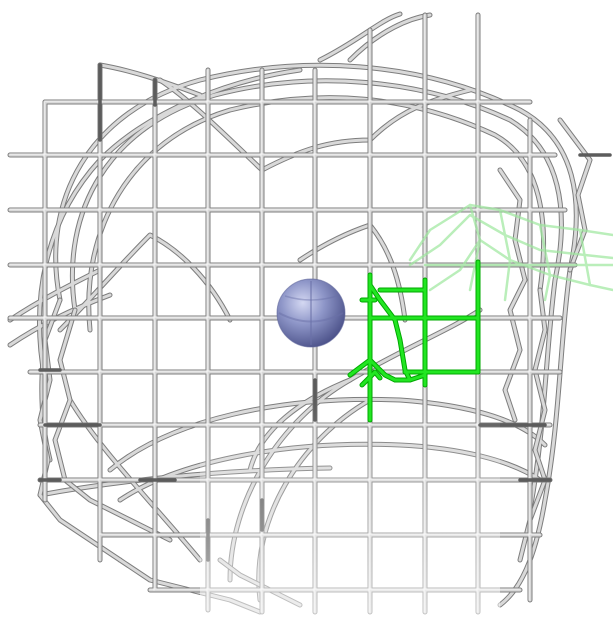  I want to click on ghost-selection, so click(510, 252).